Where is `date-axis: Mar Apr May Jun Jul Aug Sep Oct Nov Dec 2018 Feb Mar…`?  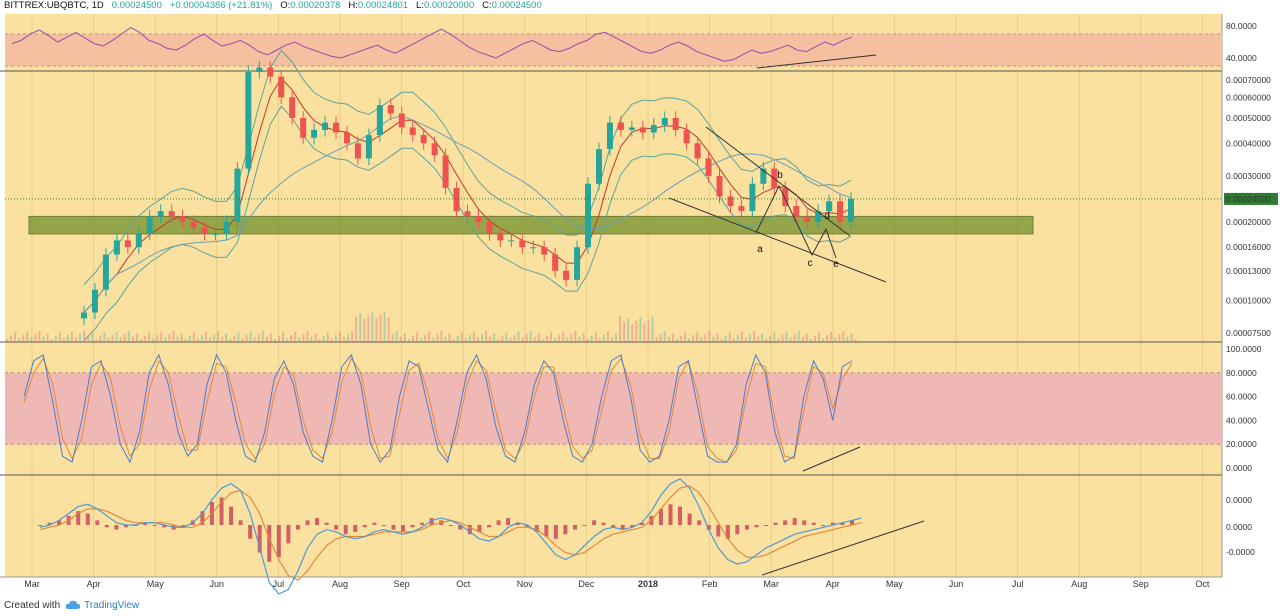 date-axis: Mar Apr May Jun Jul Aug Sep Oct Nov Dec 2018 Feb Mar… is located at coordinates (617, 584).